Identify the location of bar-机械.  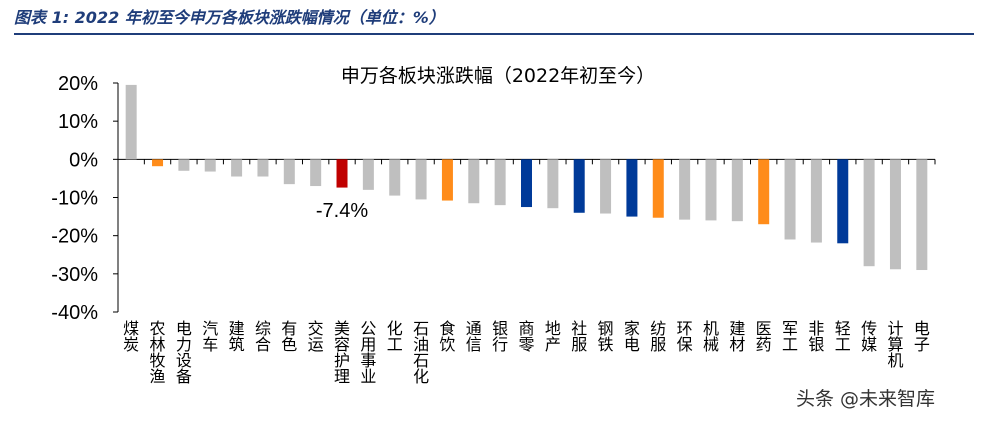
(711, 190).